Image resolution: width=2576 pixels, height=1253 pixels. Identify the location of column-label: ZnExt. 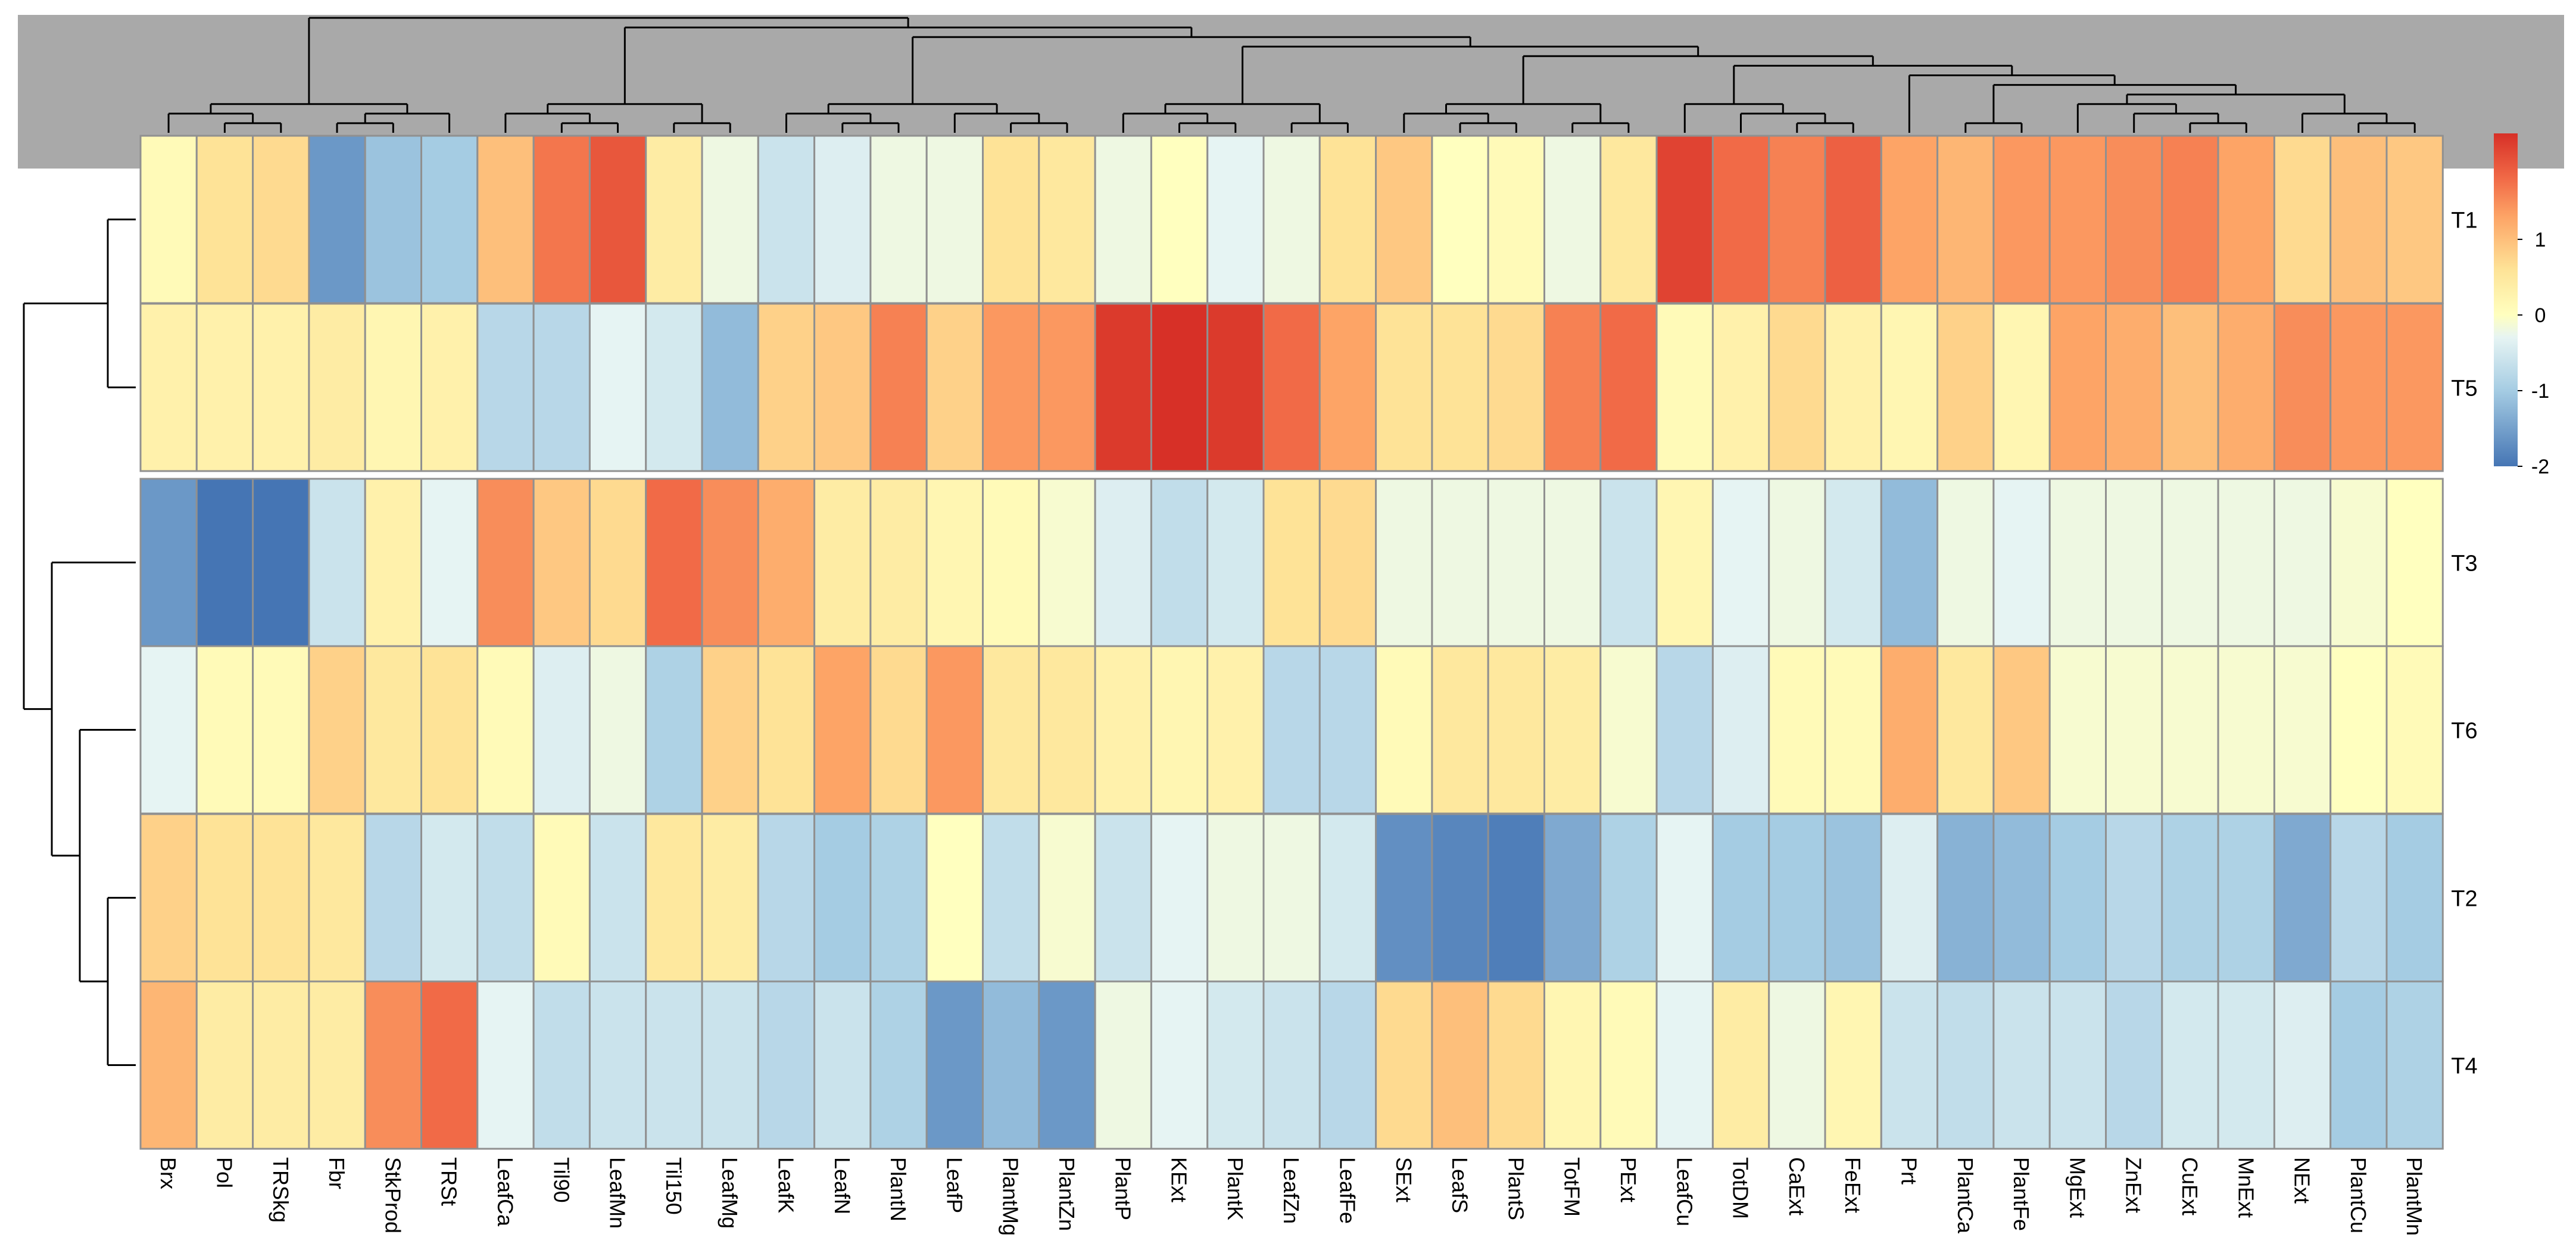
(2134, 1185).